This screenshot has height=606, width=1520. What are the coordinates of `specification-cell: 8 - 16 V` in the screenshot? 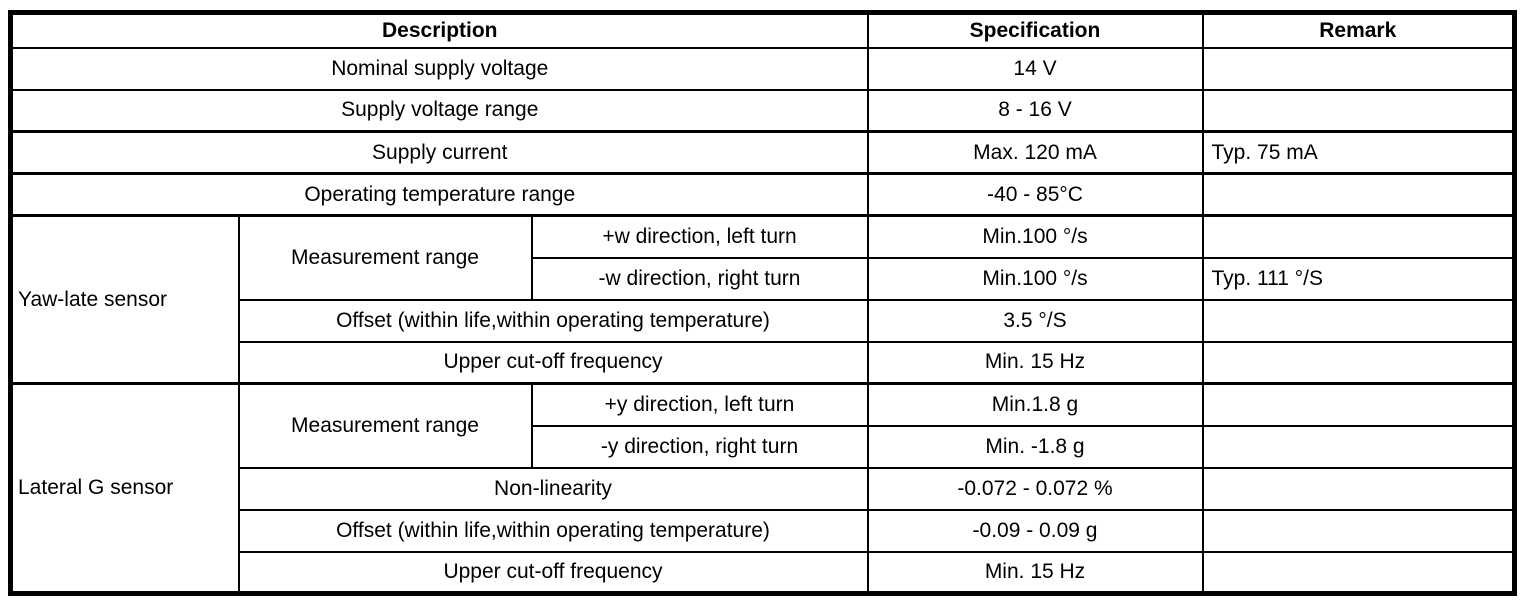 It's located at (1035, 110).